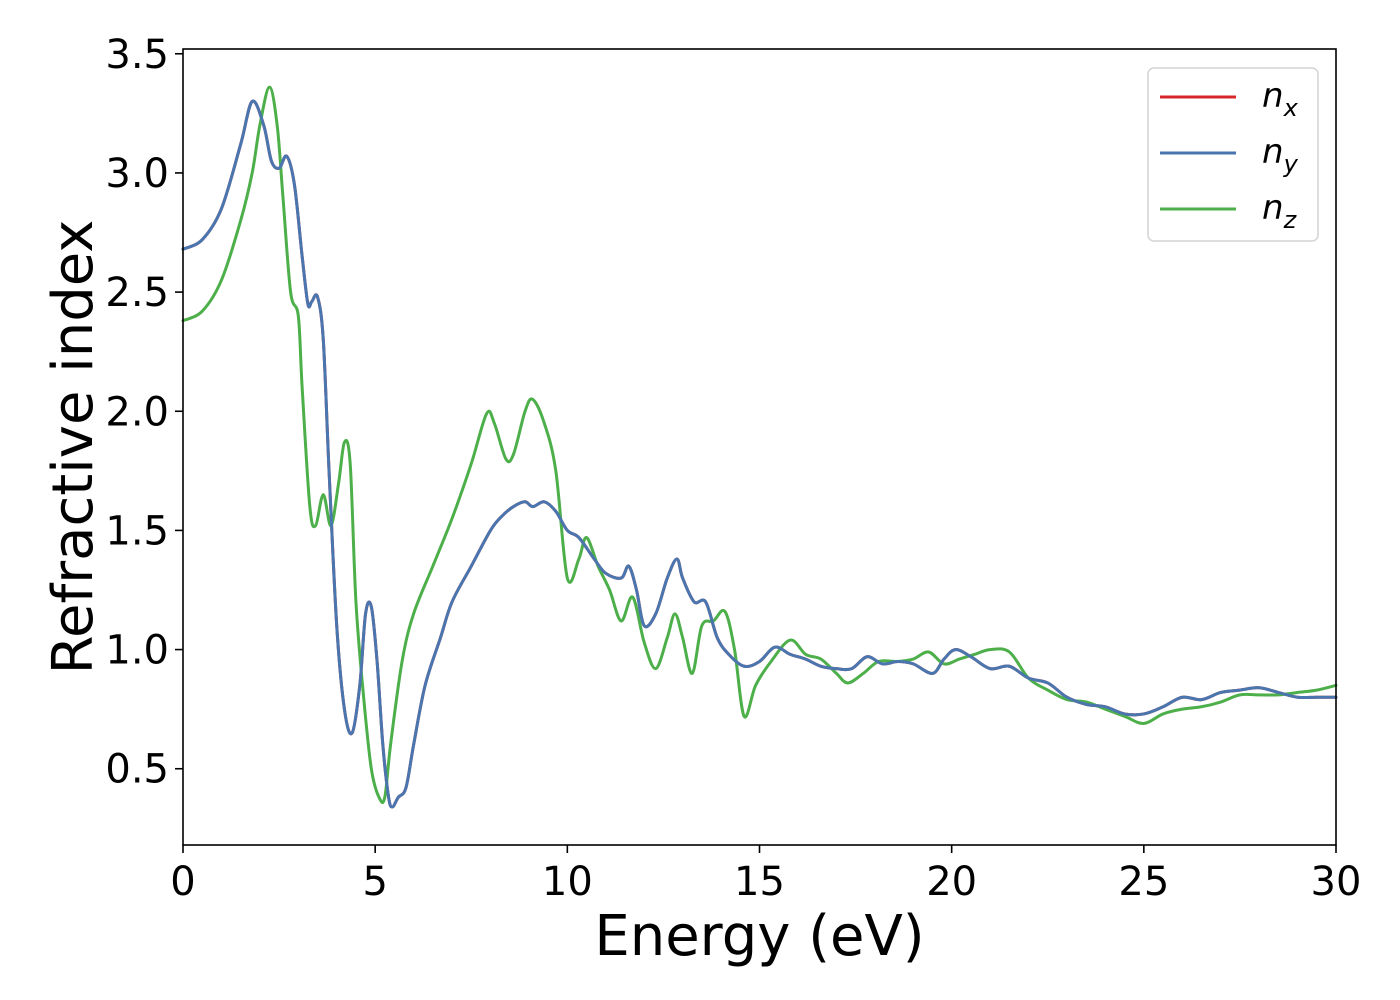 This screenshot has width=1400, height=1000. I want to click on y-tick-label: 0.5, so click(137, 770).